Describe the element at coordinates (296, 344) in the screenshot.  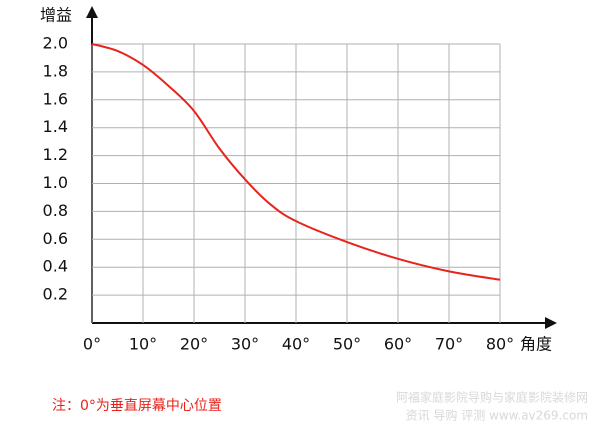
I see `x-tick-label: 40°` at that location.